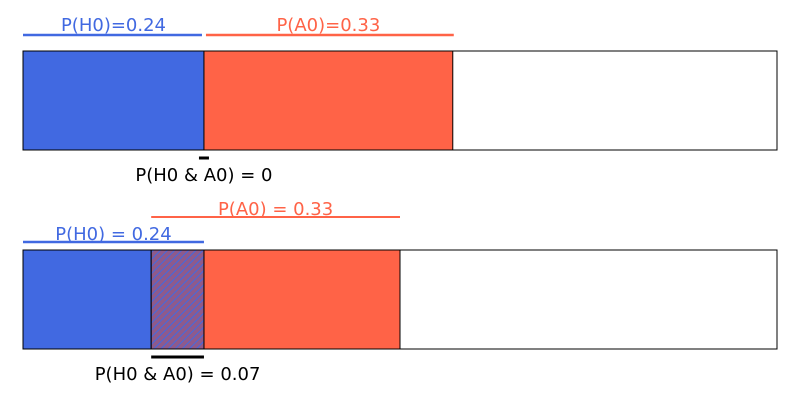  What do you see at coordinates (177, 299) in the screenshot?
I see `overlap-hatched-segment` at bounding box center [177, 299].